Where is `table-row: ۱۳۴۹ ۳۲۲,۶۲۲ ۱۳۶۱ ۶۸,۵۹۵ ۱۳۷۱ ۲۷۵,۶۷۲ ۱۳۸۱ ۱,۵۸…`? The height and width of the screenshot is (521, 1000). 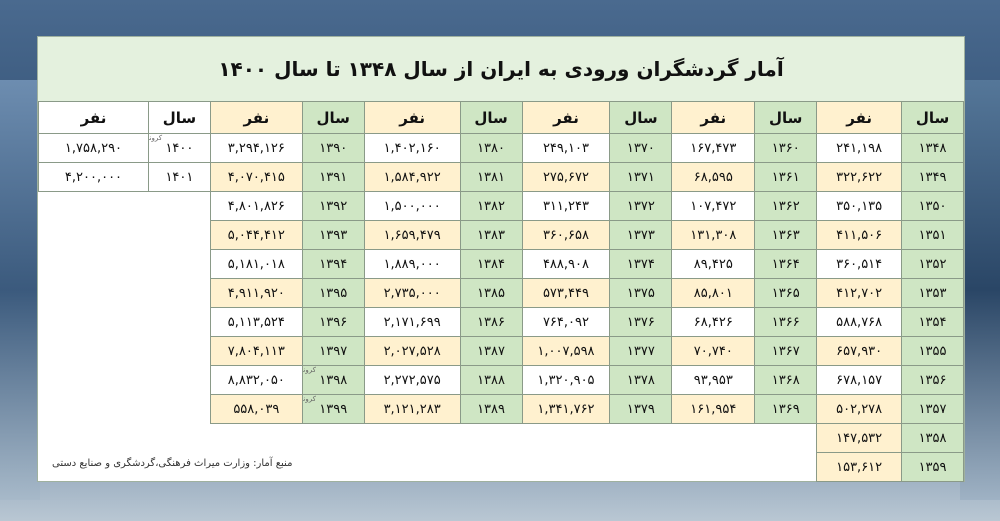
table-row: ۱۳۴۹ ۳۲۲,۶۲۲ ۱۳۶۱ ۶۸,۵۹۵ ۱۳۷۱ ۲۷۵,۶۷۲ ۱۳۸۱ ۱,۵۸… is located at coordinates (501, 177).